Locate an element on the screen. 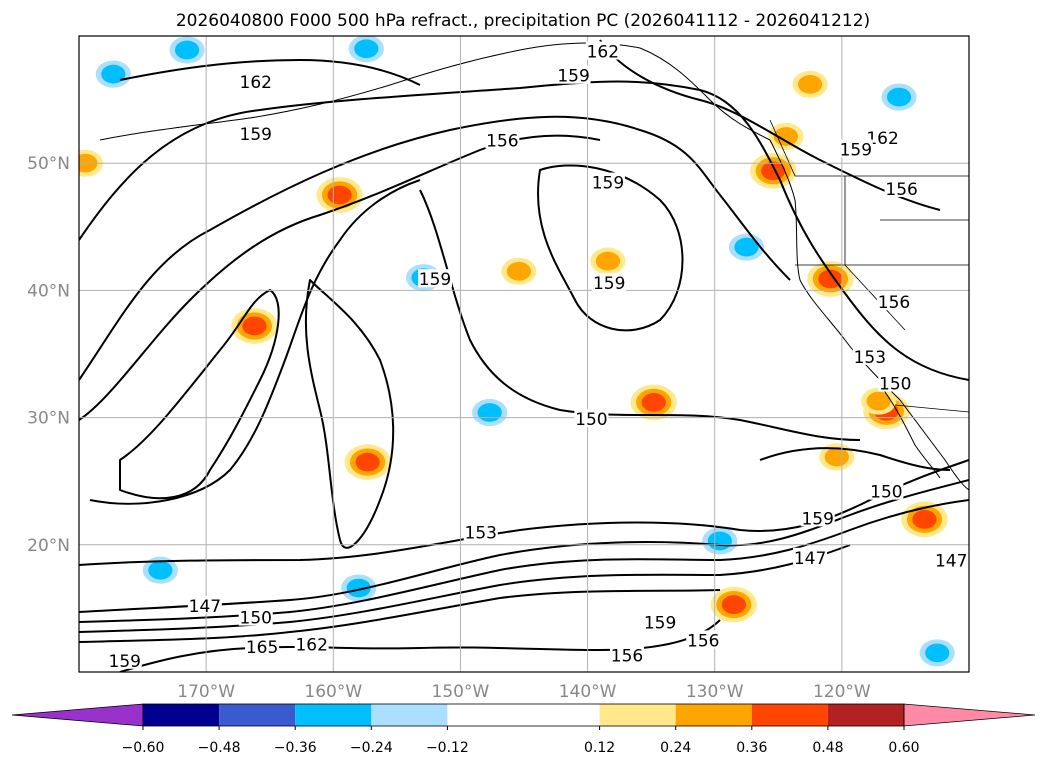 The image size is (1047, 765). contour-line-gulf-alaska is located at coordinates (770, 125).